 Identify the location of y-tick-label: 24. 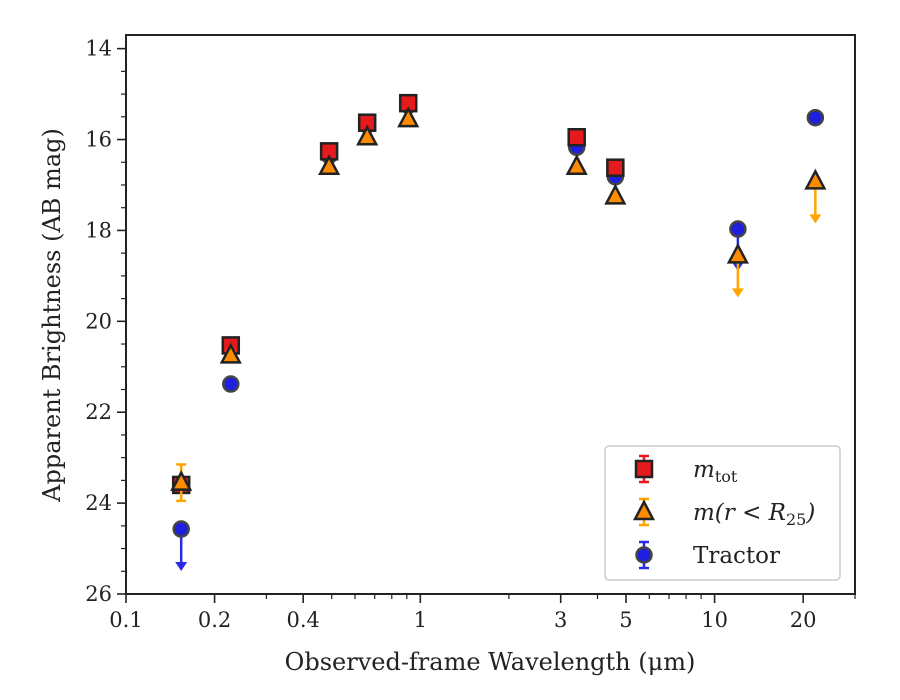
(98, 503).